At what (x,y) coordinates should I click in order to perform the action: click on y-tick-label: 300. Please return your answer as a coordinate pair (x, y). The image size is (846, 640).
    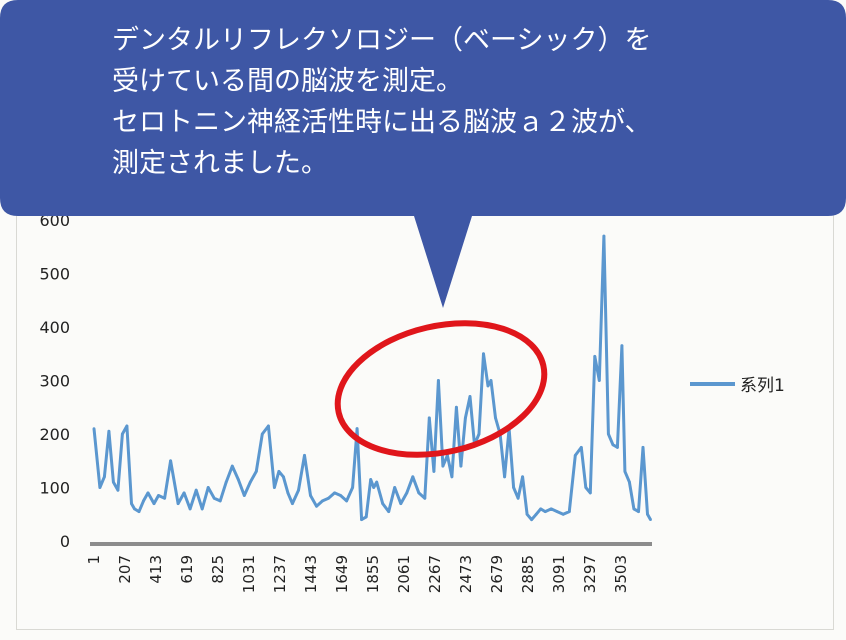
    Looking at the image, I should click on (54, 381).